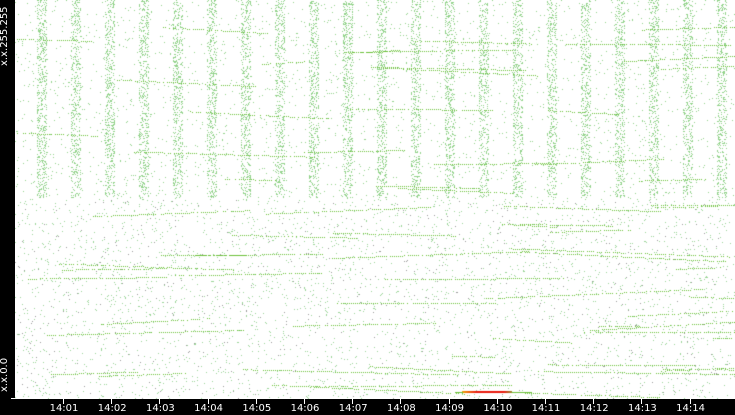 This screenshot has height=415, width=735. I want to click on x-tick-label: 14:02, so click(112, 408).